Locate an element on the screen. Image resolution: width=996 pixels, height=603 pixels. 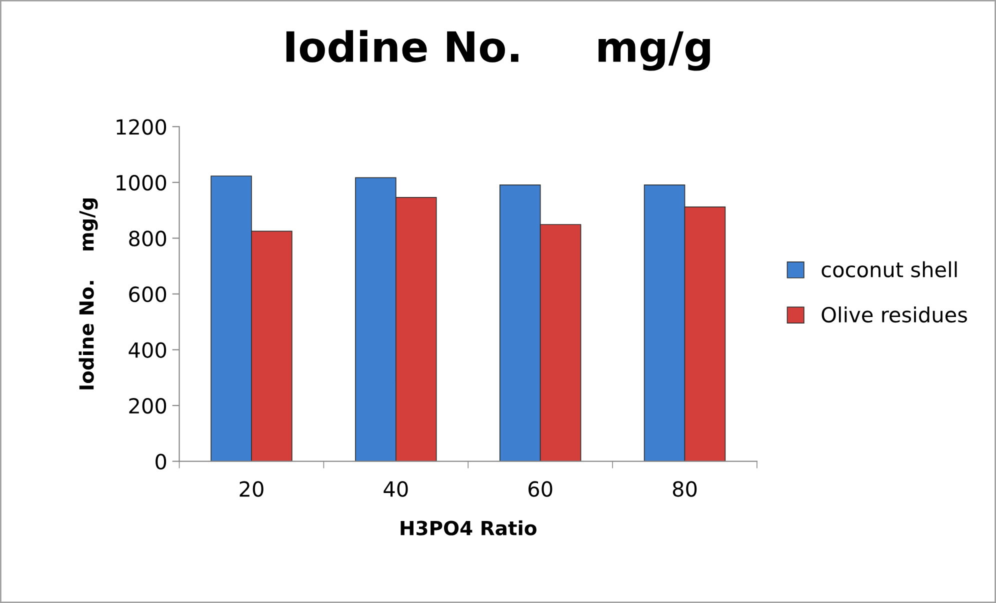
x-tick-label: 40 is located at coordinates (396, 489).